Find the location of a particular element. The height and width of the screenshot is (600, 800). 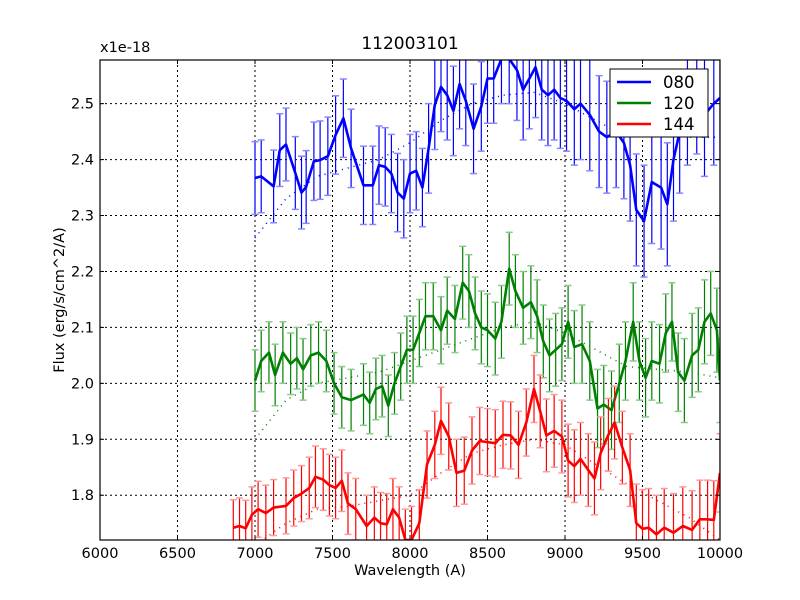

y-axis-label: Flux (erg/s/cm^2/A) is located at coordinates (60, 300).